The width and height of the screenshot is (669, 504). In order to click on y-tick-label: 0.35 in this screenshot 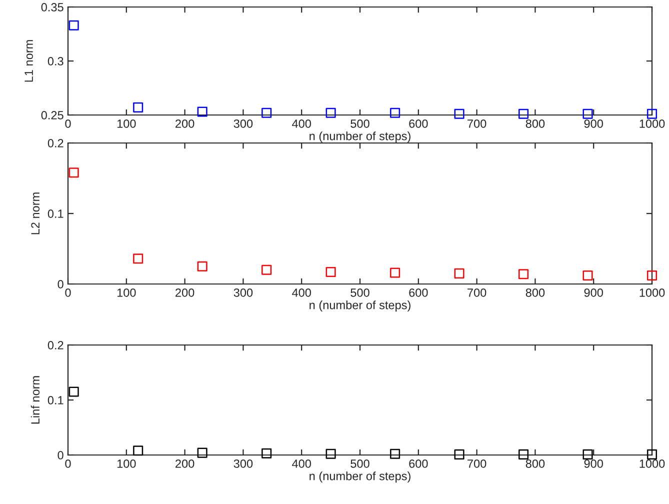, I will do `click(52, 7)`.